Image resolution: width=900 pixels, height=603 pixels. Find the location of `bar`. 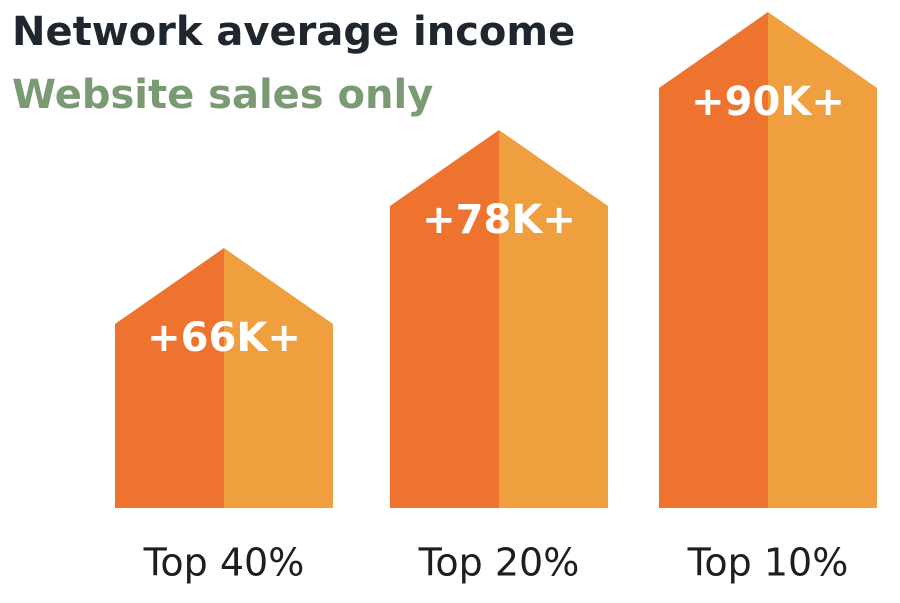

bar is located at coordinates (224, 378).